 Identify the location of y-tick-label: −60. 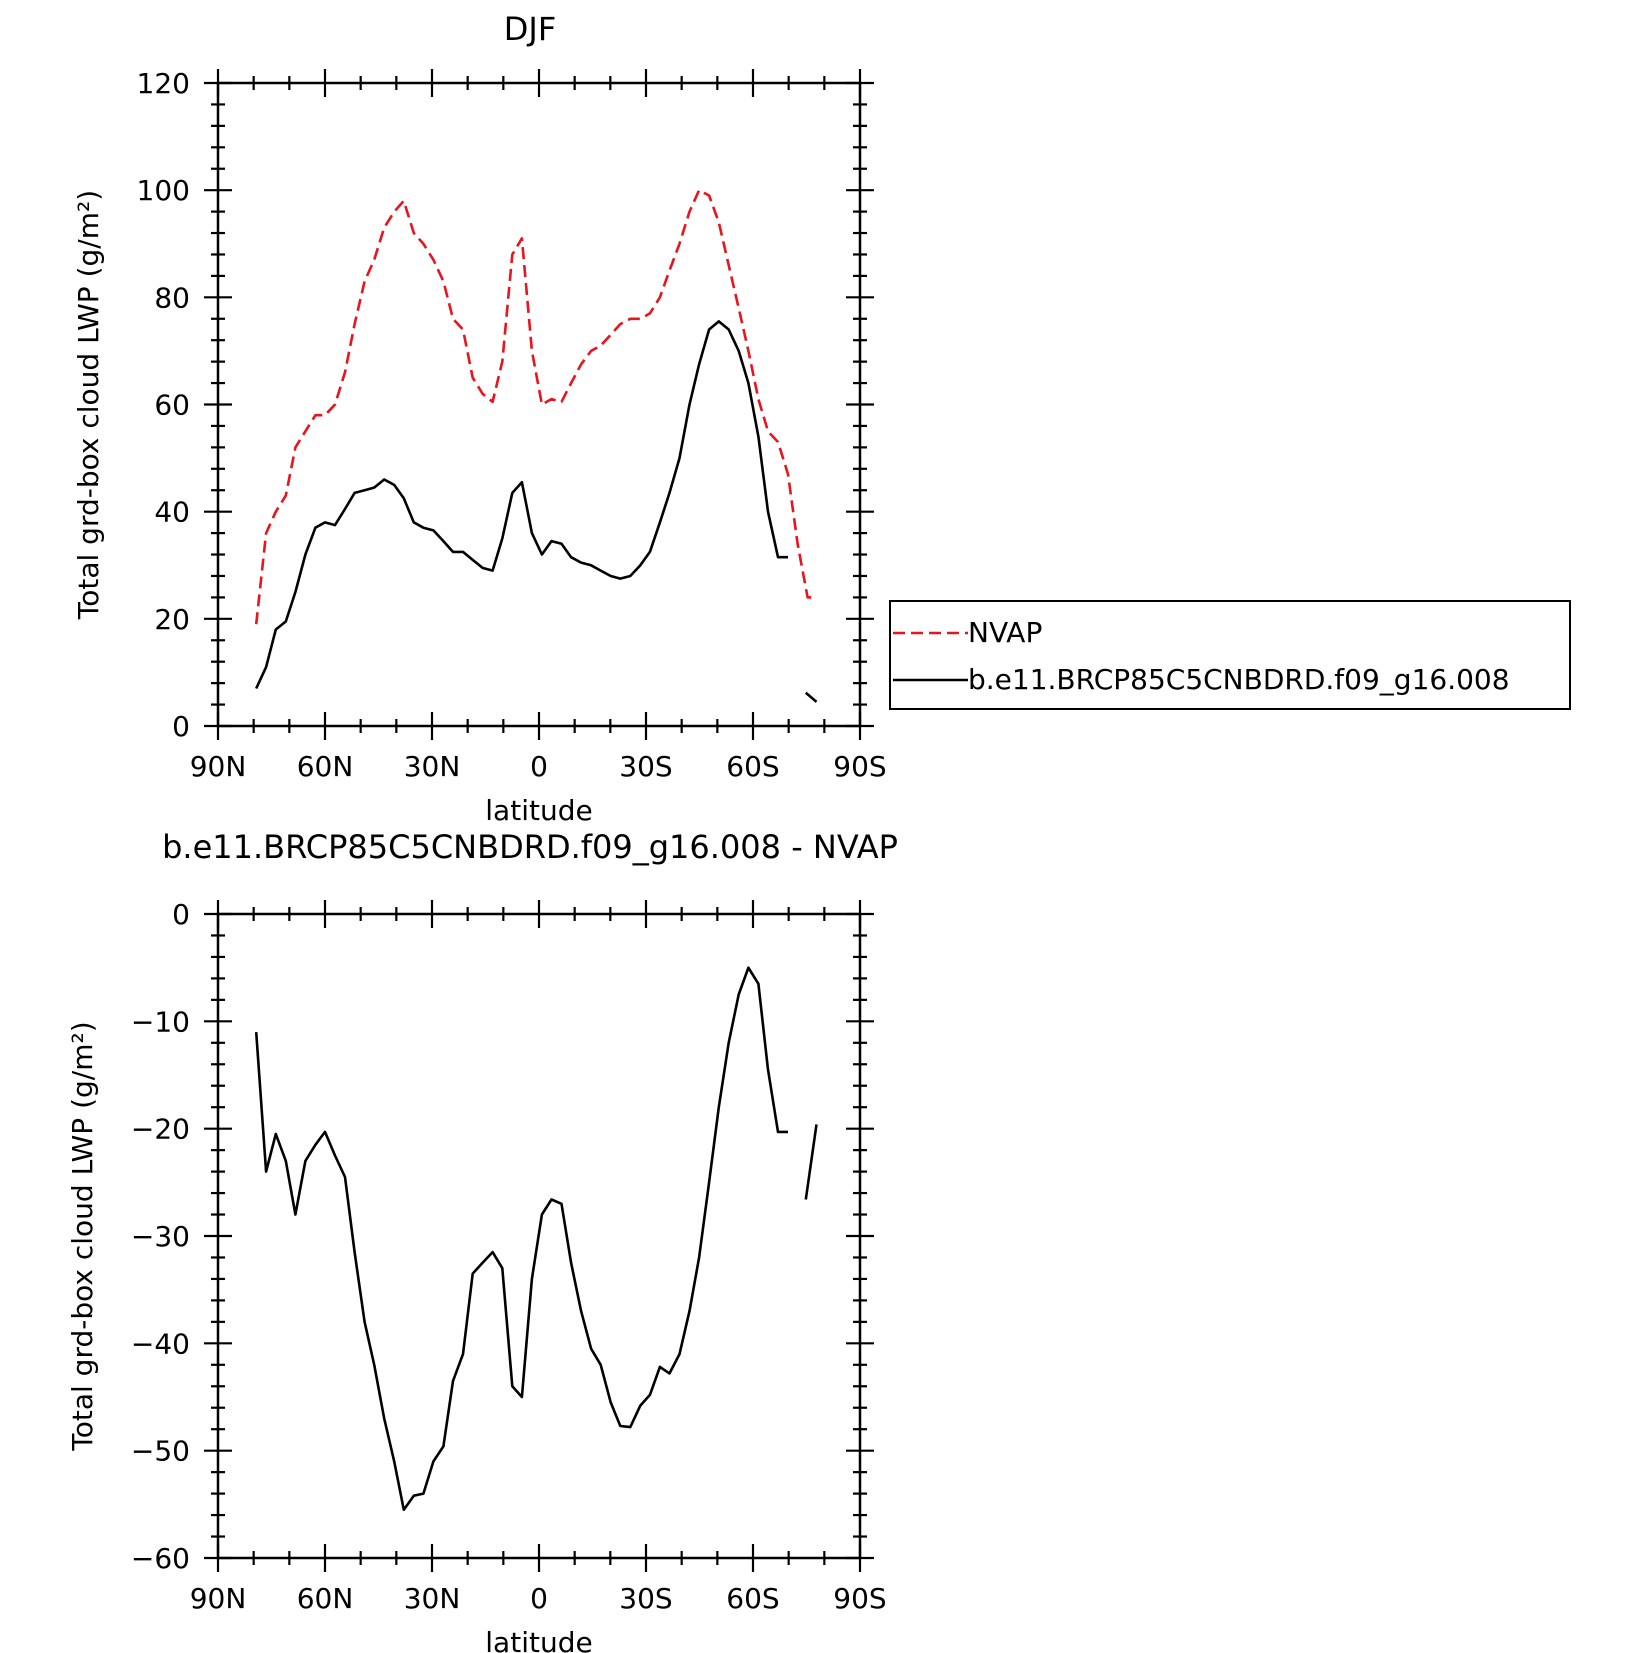
(160, 1558).